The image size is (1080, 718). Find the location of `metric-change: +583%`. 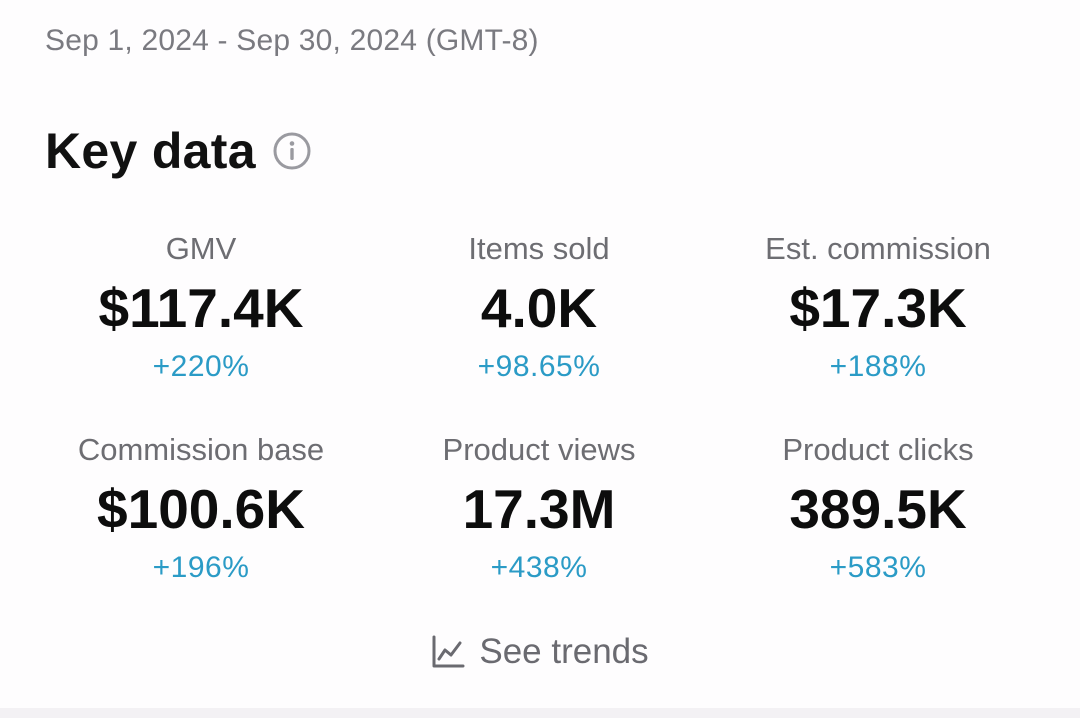

metric-change: +583% is located at coordinates (878, 567).